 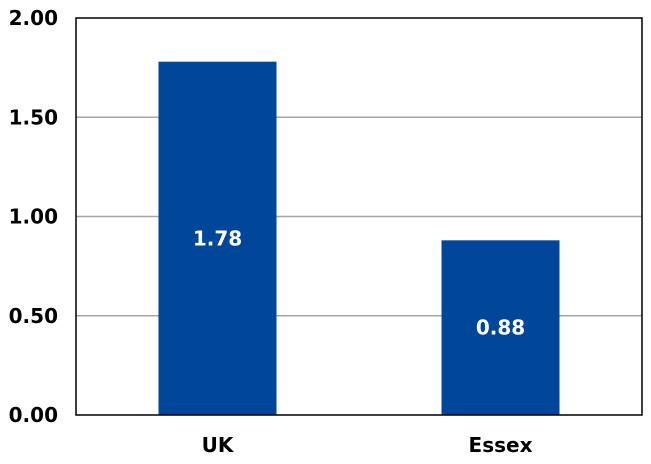 What do you see at coordinates (33, 18) in the screenshot?
I see `y-tick-label: 2.00` at bounding box center [33, 18].